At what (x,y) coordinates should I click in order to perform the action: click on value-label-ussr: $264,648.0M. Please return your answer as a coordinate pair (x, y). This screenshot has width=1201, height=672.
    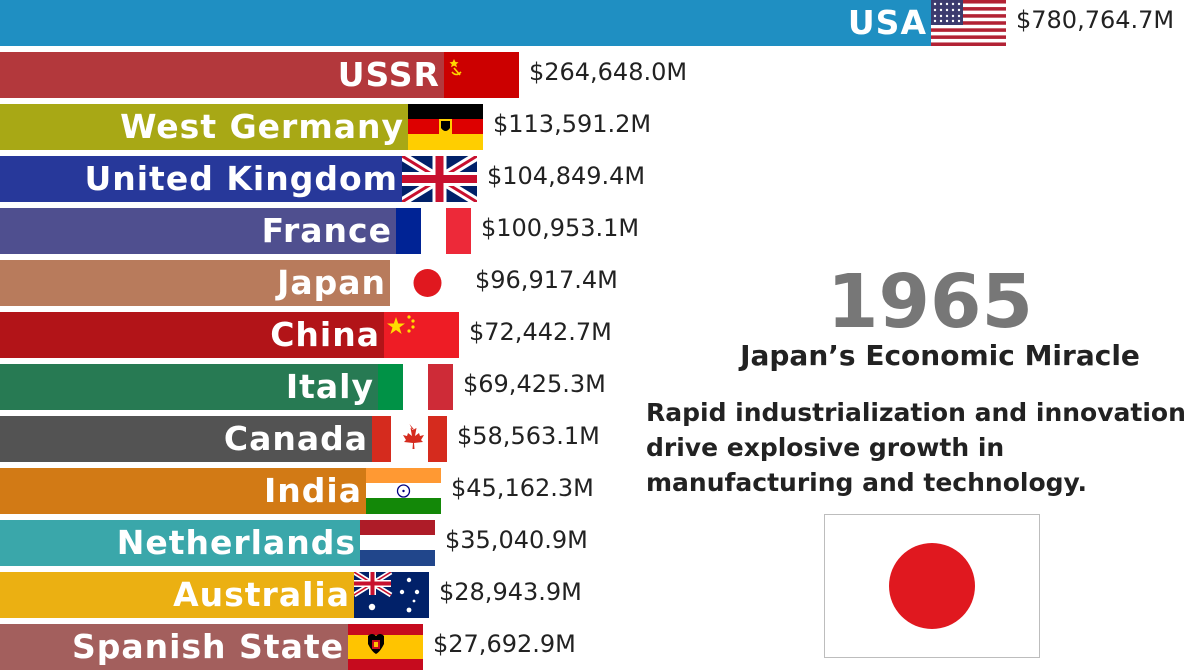
    Looking at the image, I should click on (608, 72).